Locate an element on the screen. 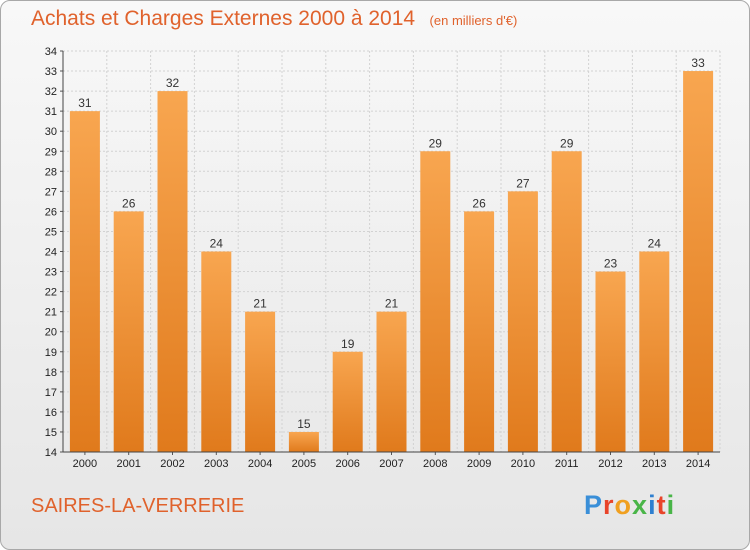  chart-title: Achats et Charges Externes 2000 à 2014 is located at coordinates (223, 18).